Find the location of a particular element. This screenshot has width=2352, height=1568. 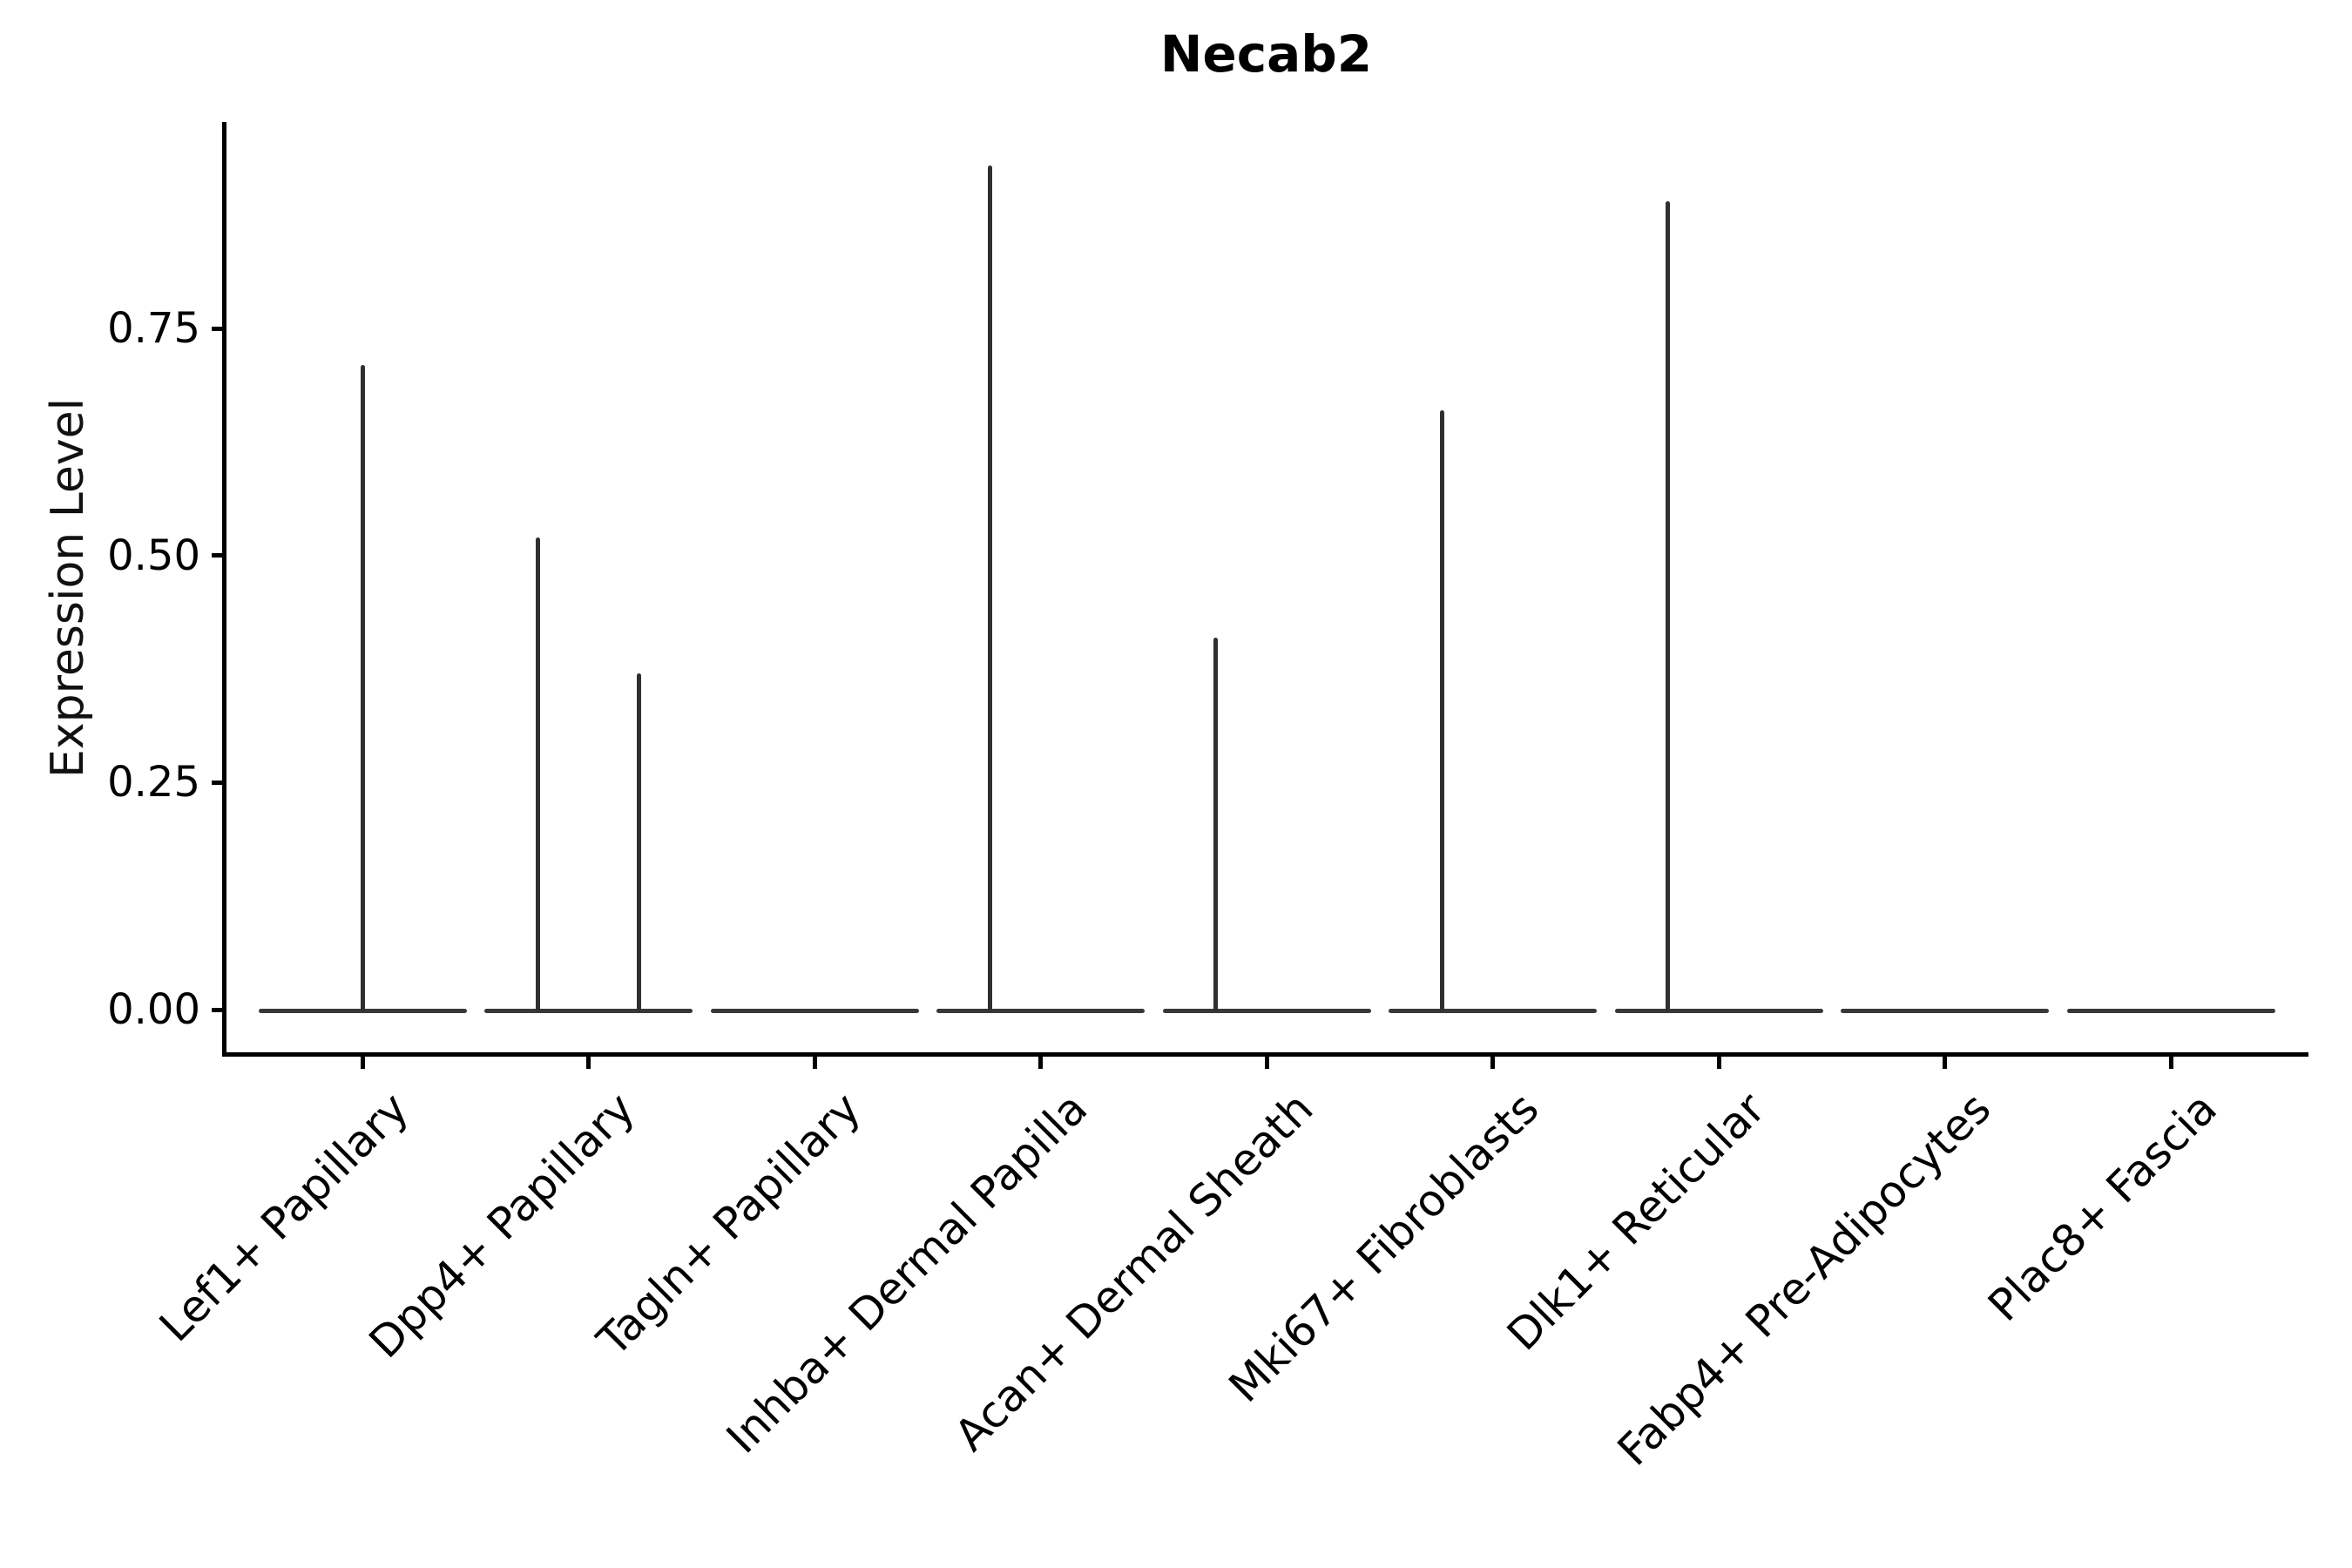

y-axis-spine is located at coordinates (224, 589).